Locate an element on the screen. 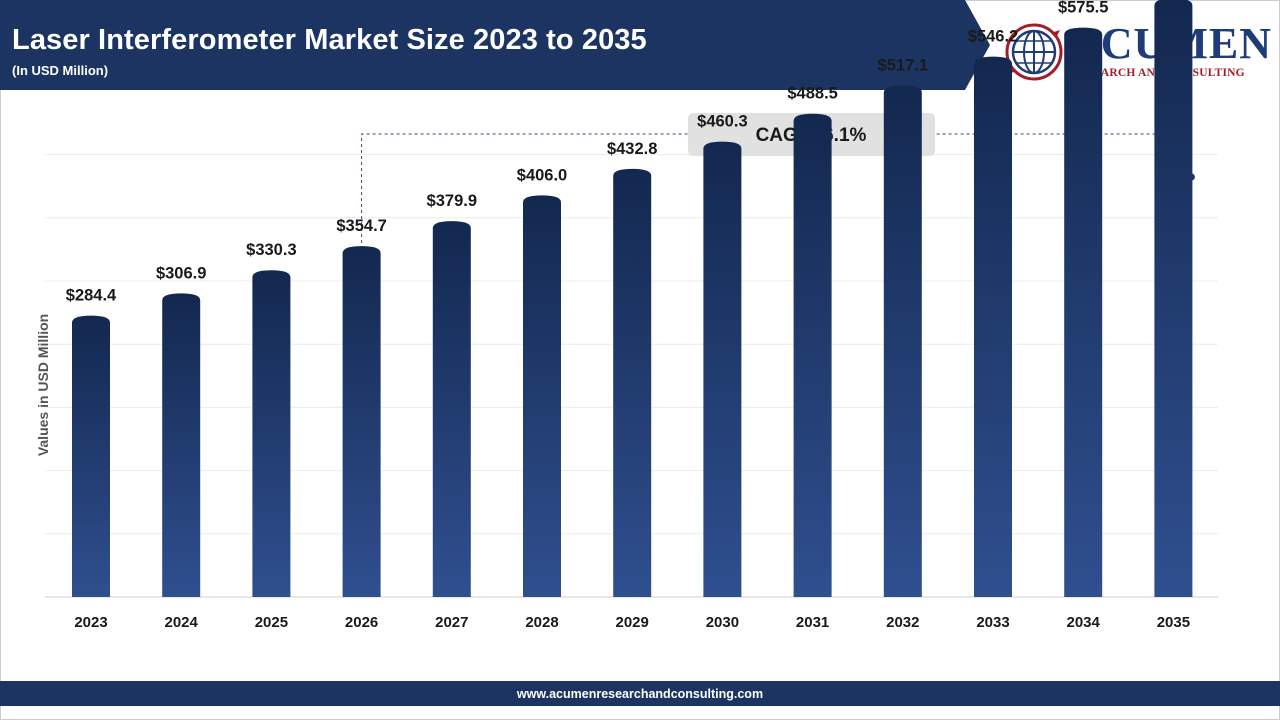 Image resolution: width=1280 pixels, height=720 pixels. x-tick-2024: 2024 is located at coordinates (182, 622).